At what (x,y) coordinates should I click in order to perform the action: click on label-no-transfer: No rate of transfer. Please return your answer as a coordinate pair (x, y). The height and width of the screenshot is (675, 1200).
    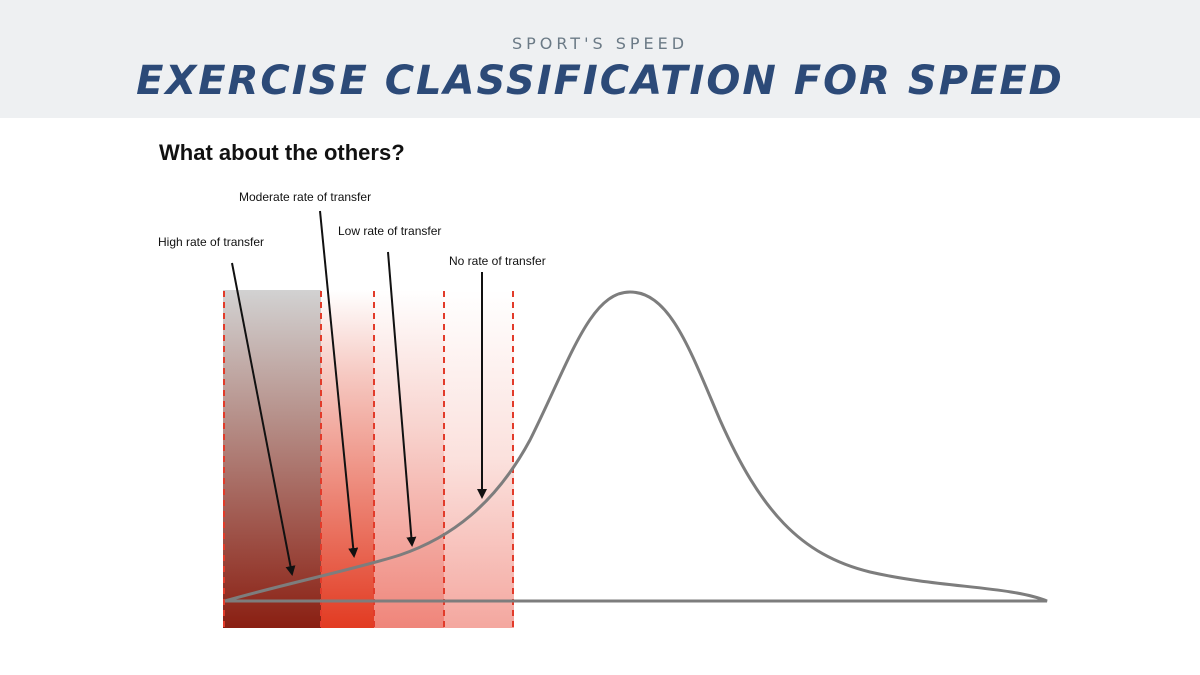
    Looking at the image, I should click on (497, 261).